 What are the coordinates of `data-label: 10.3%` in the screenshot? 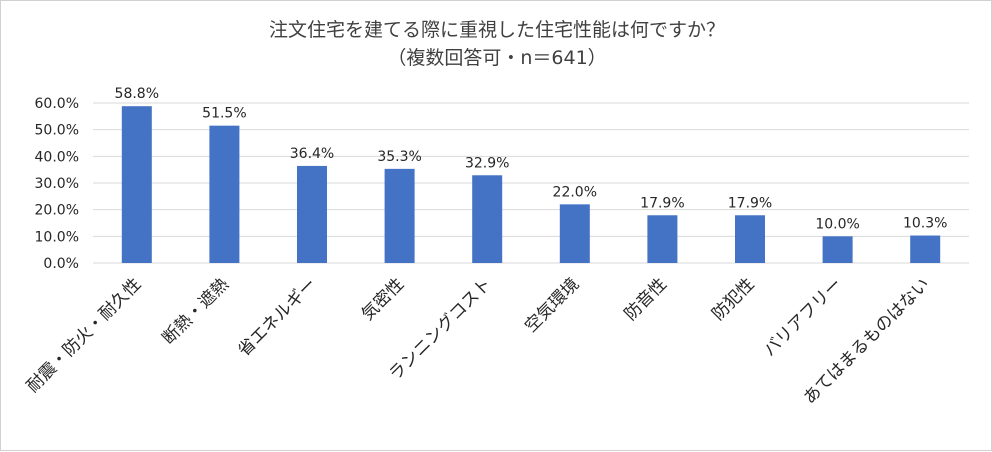 It's located at (925, 224).